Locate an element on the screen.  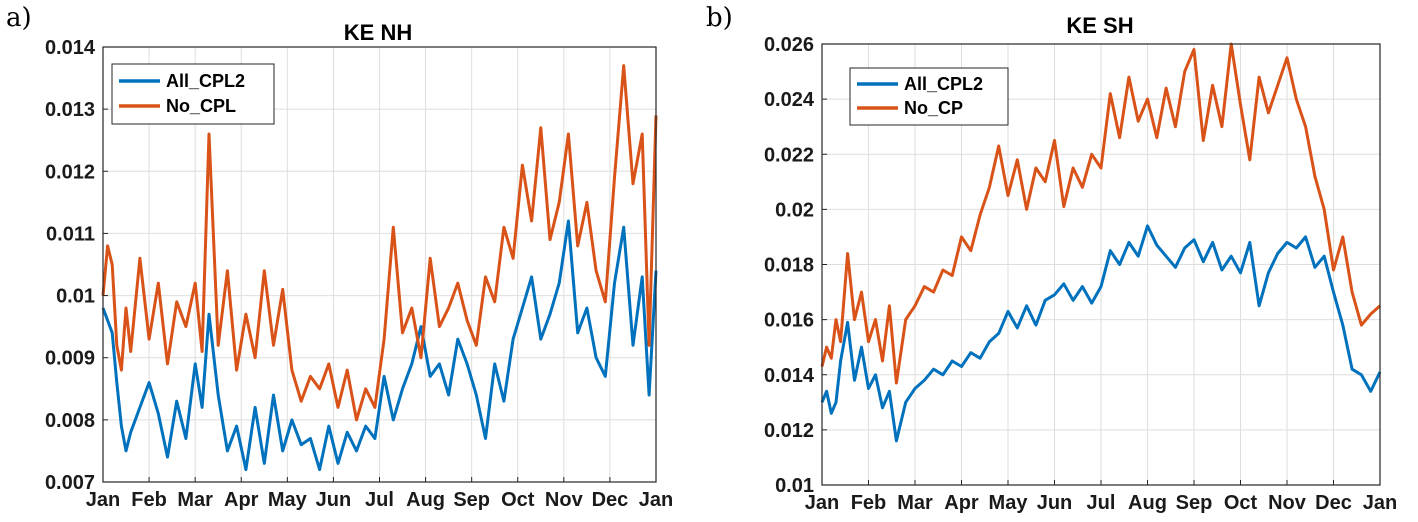
x-ticks-ke-nh: Jan Feb Mar Apr May Jun Jul Aug Sep Oct Nov Dec Jan is located at coordinates (379, 494).